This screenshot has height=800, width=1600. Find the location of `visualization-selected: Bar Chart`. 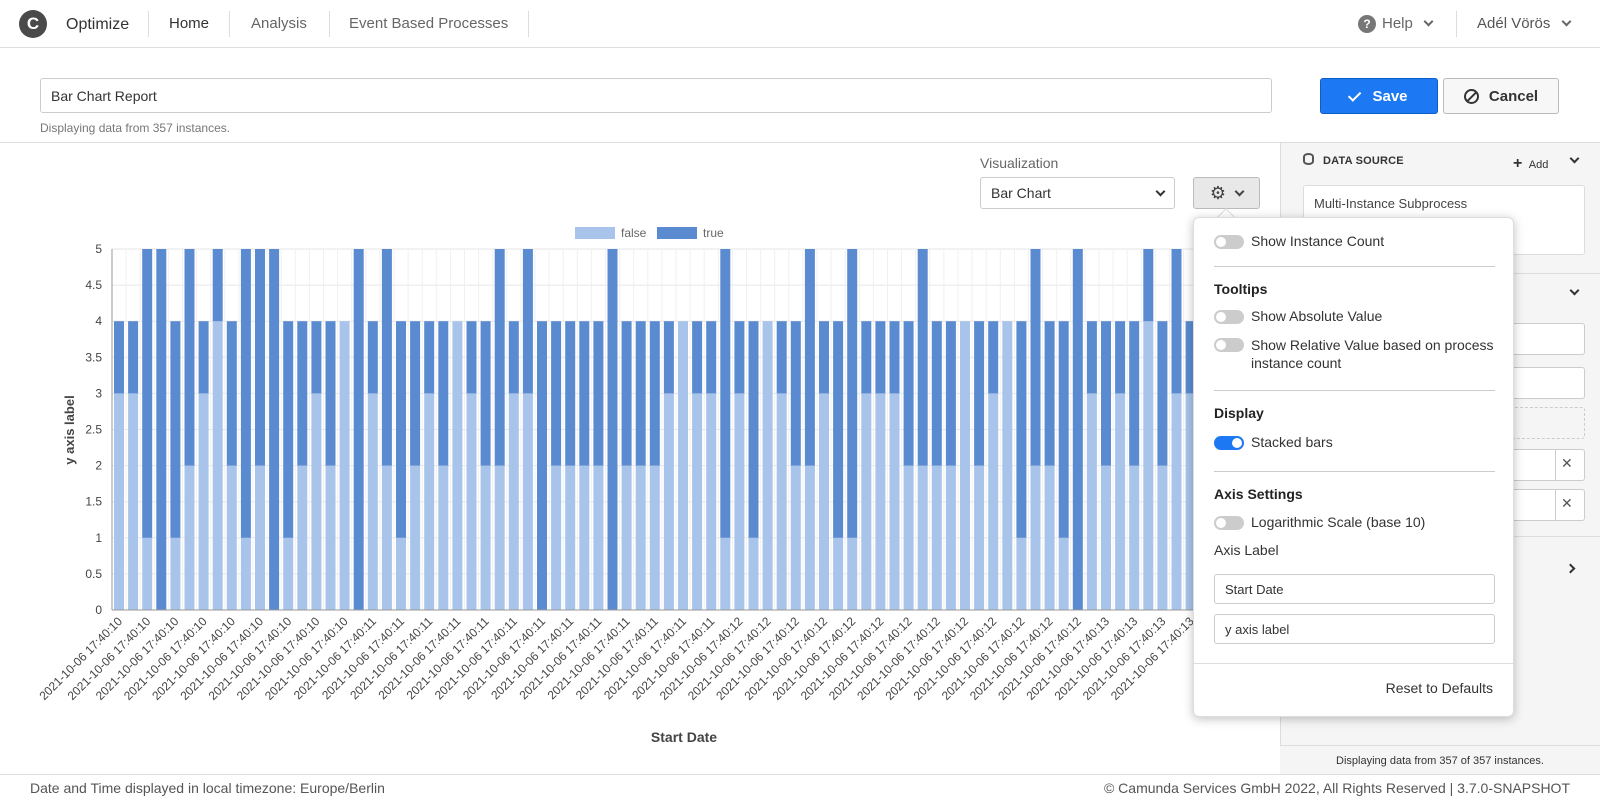

visualization-selected: Bar Chart is located at coordinates (1021, 193).